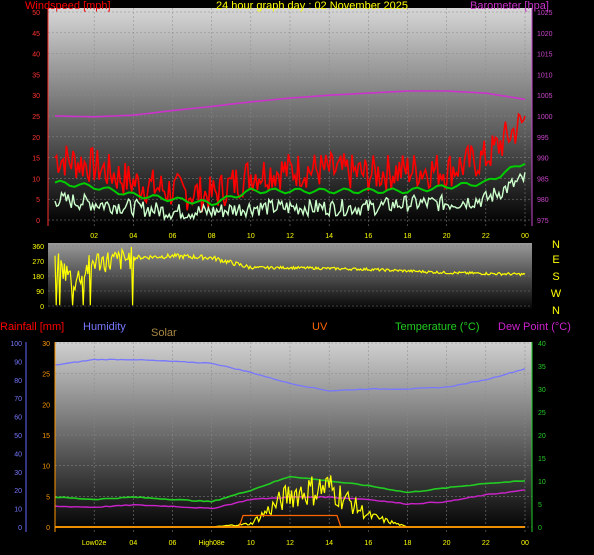  I want to click on temperature-tick-label: 30, so click(542, 390).